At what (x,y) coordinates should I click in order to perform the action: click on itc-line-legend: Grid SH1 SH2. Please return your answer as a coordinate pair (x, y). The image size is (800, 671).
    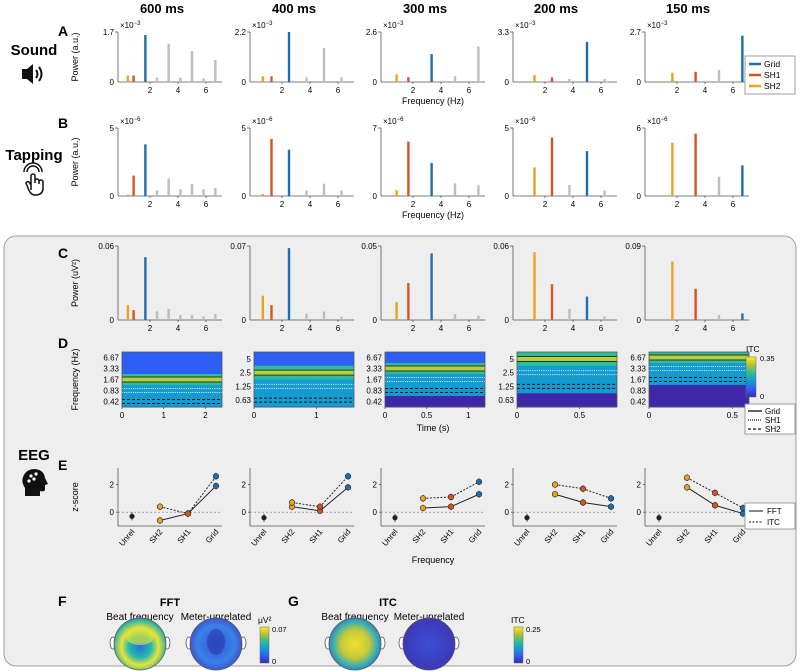
    Looking at the image, I should click on (770, 419).